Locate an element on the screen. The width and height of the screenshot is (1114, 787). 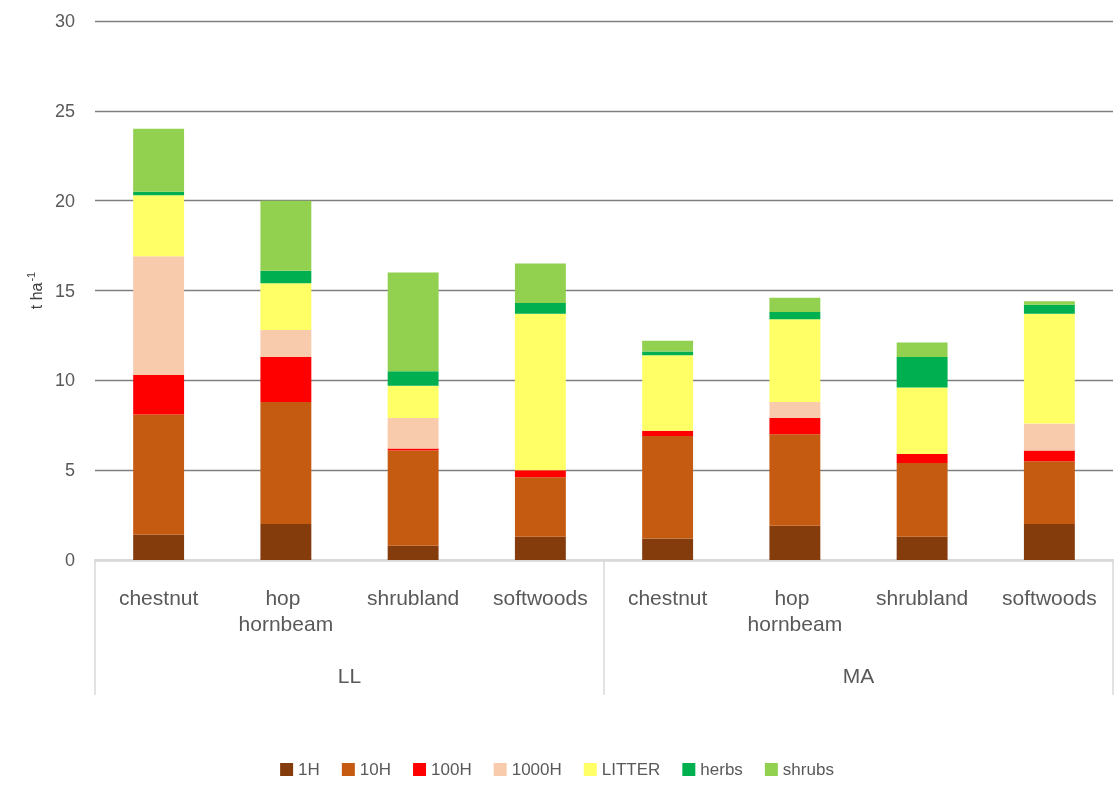
legend-label: 10H is located at coordinates (375, 769).